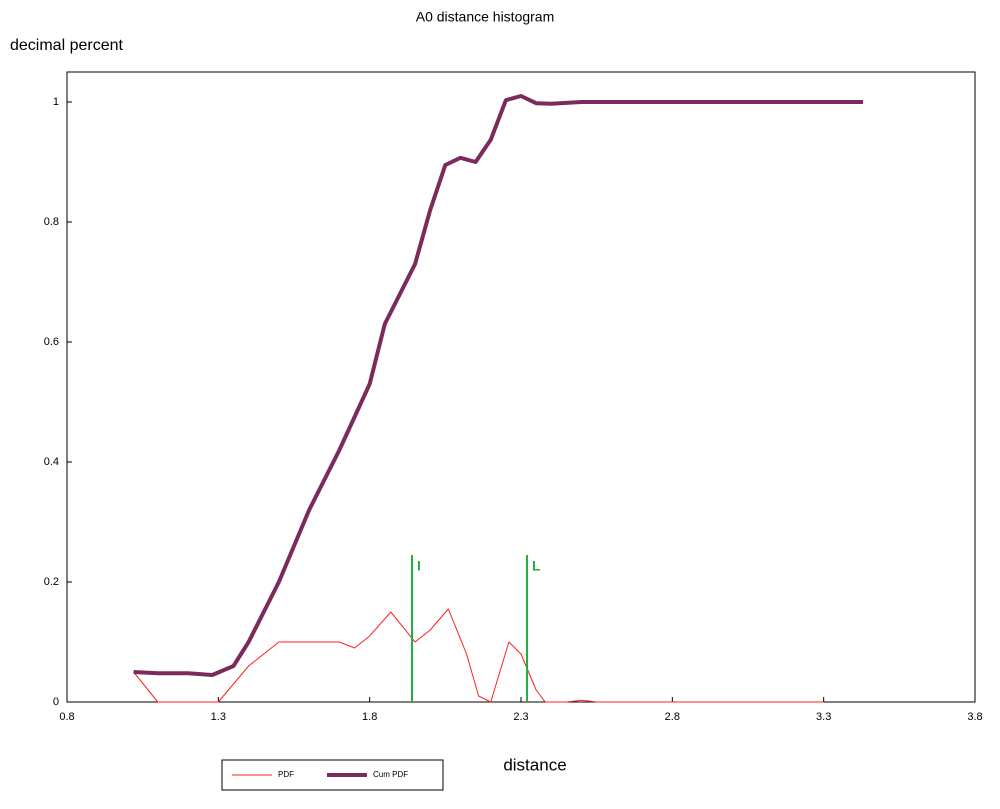  I want to click on series-line, so click(478, 655).